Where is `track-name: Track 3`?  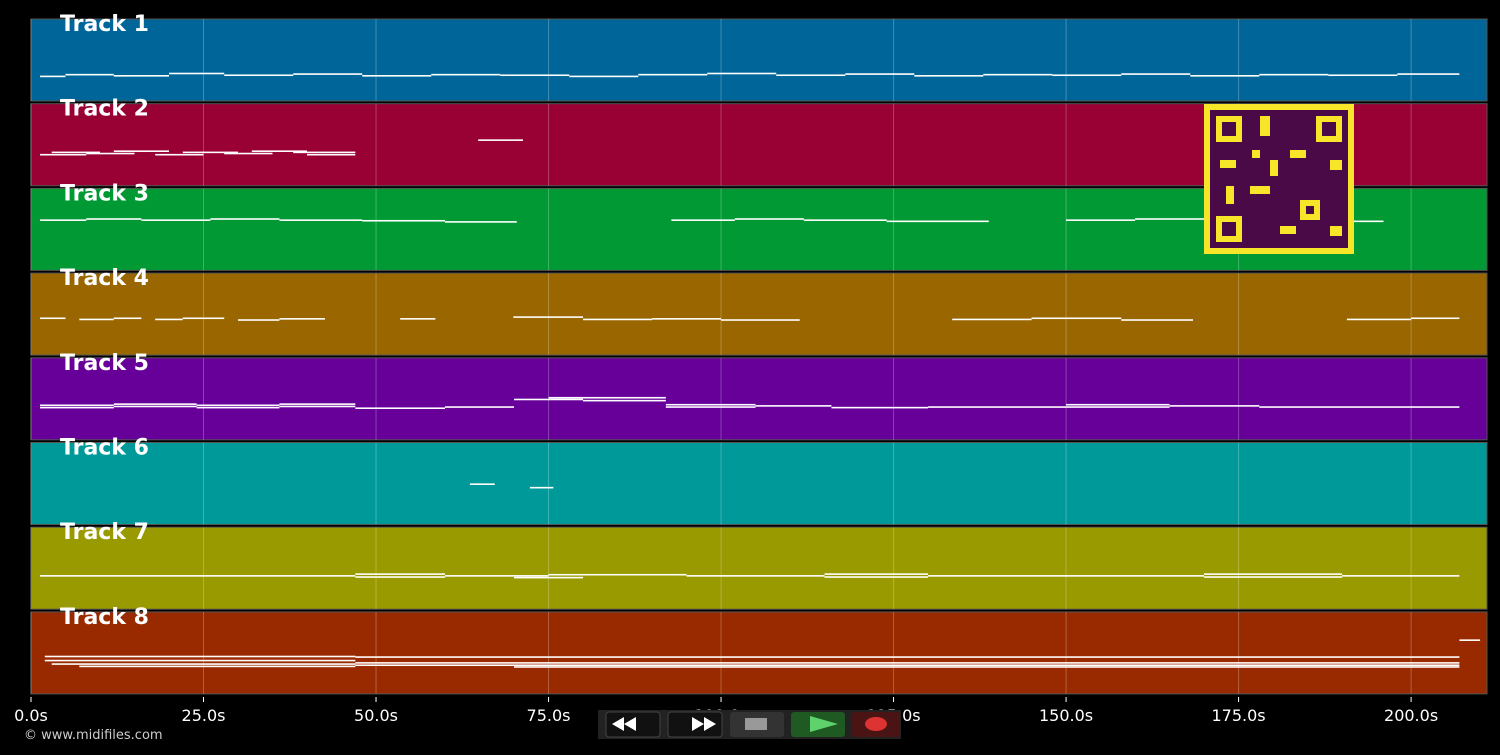 track-name: Track 3 is located at coordinates (104, 193).